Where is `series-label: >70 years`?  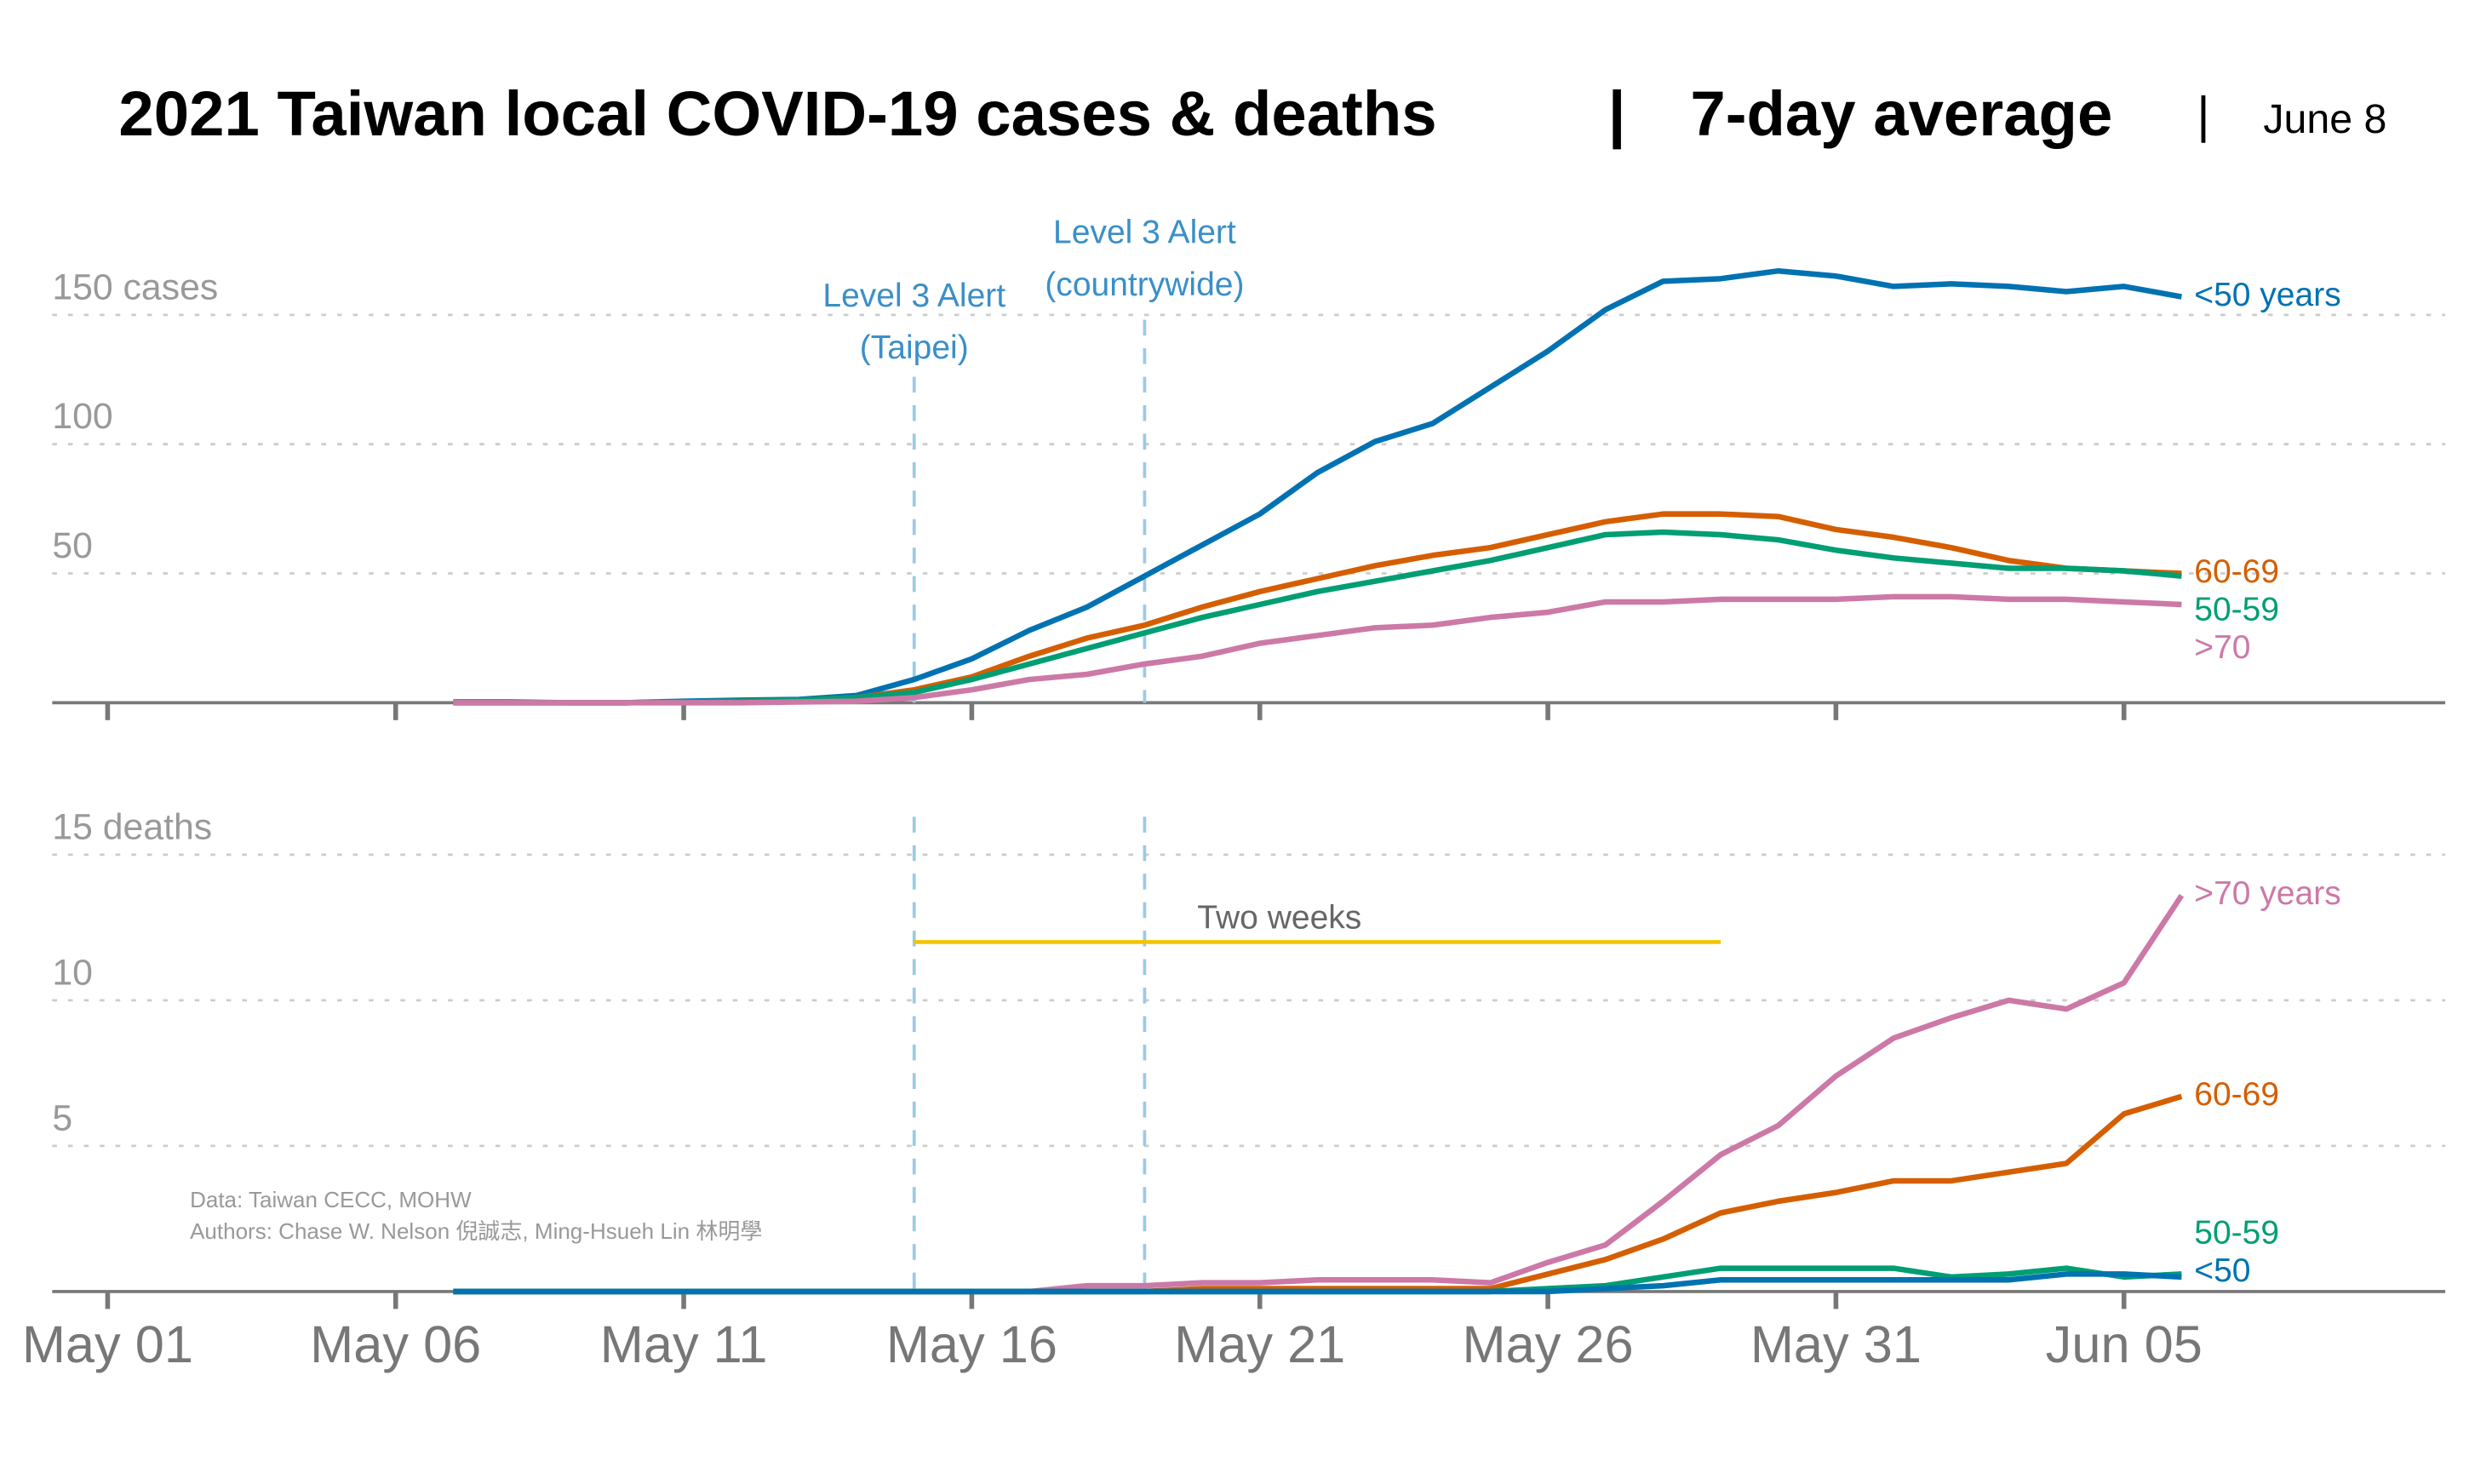 series-label: >70 years is located at coordinates (2267, 893).